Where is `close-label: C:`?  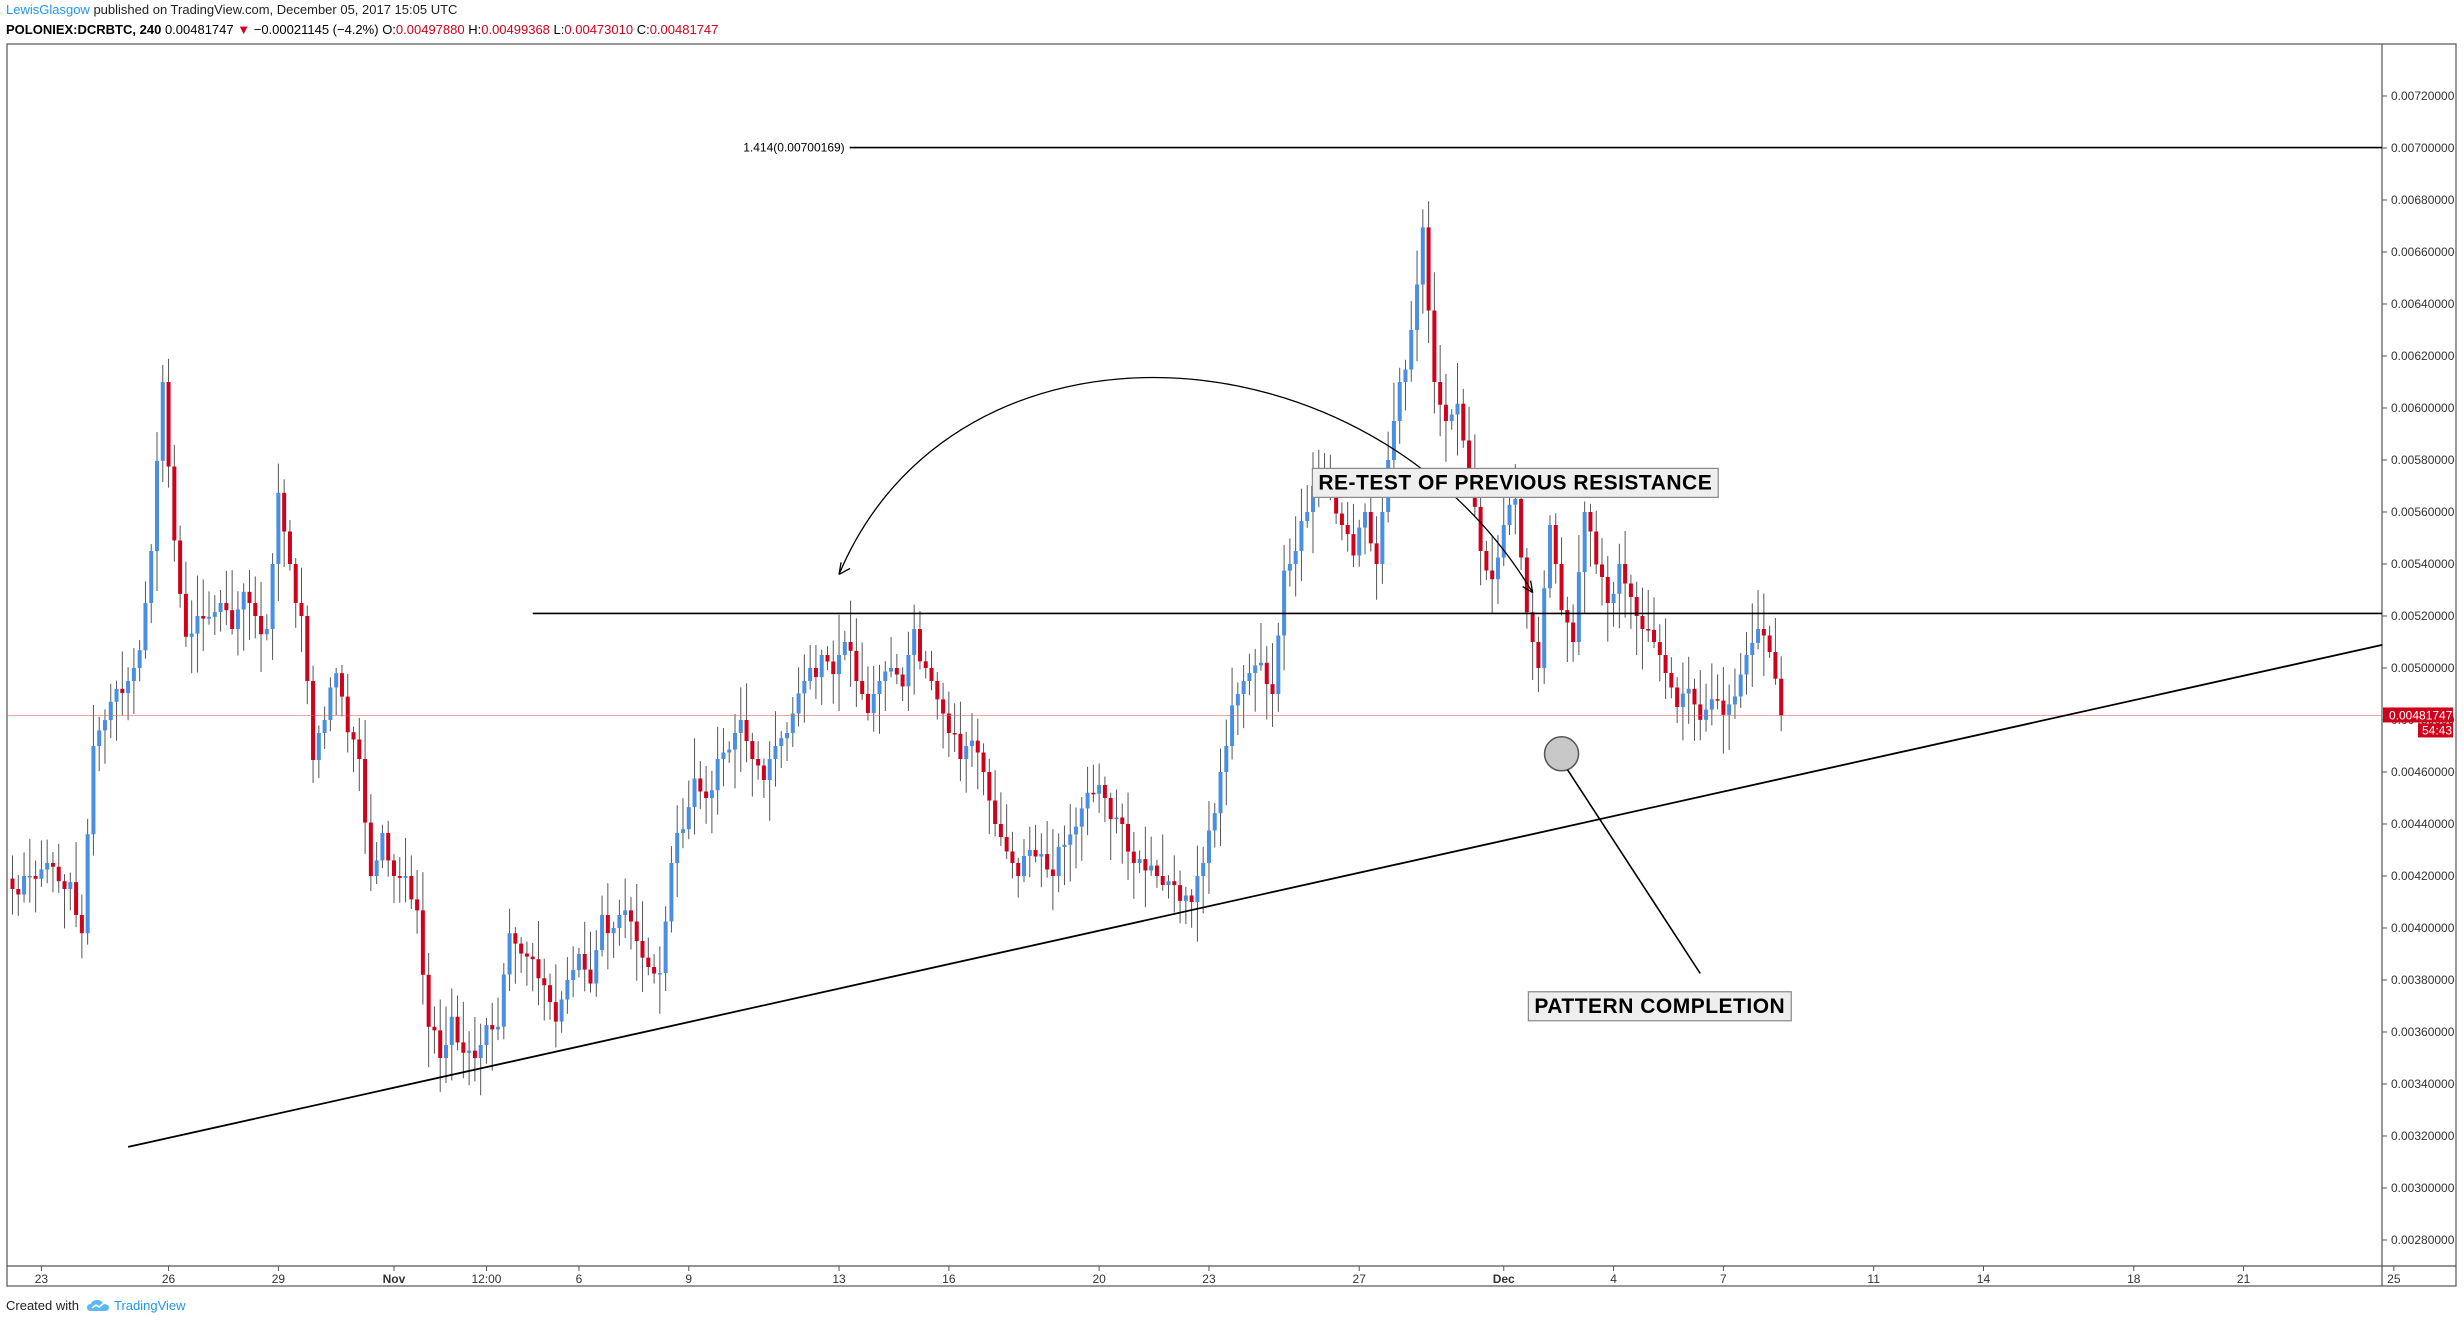
close-label: C: is located at coordinates (643, 29).